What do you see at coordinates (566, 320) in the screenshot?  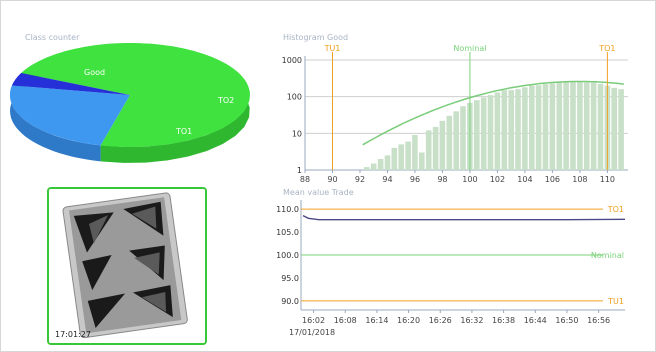 I see `trend-x-tick-label: 16:50` at bounding box center [566, 320].